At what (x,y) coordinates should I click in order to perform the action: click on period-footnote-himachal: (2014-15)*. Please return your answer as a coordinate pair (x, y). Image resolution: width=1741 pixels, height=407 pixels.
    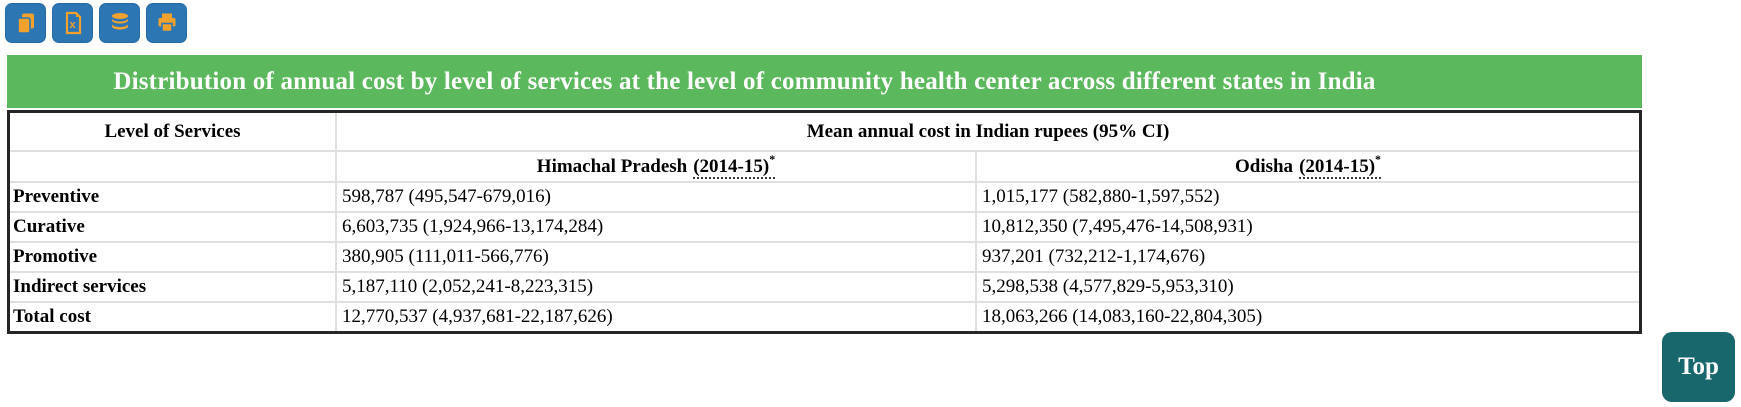
    Looking at the image, I should click on (734, 166).